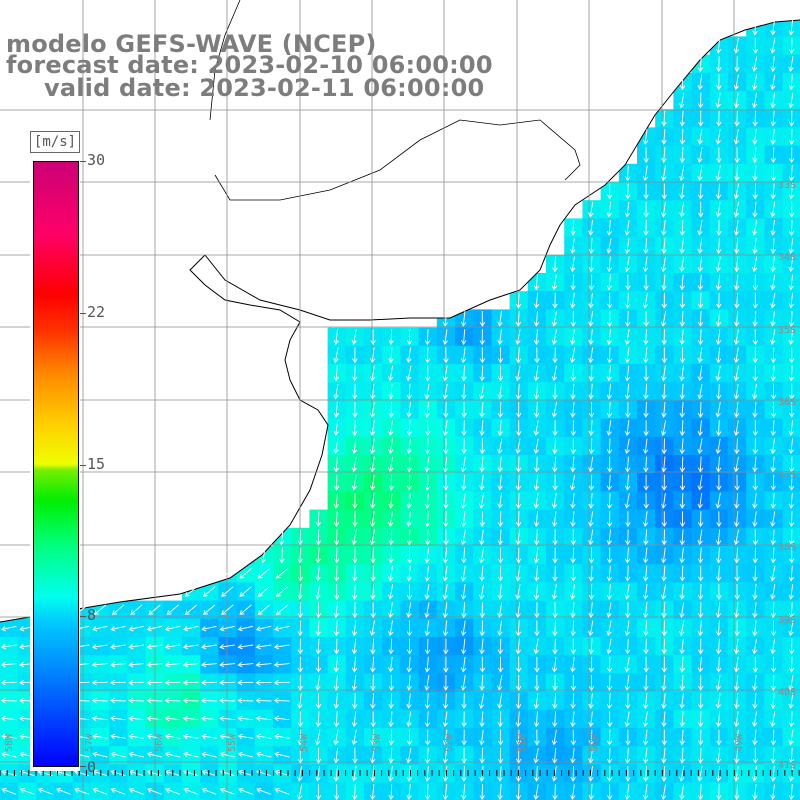 The width and height of the screenshot is (800, 800). What do you see at coordinates (377, 742) in the screenshot?
I see `longitude-label: 53W` at bounding box center [377, 742].